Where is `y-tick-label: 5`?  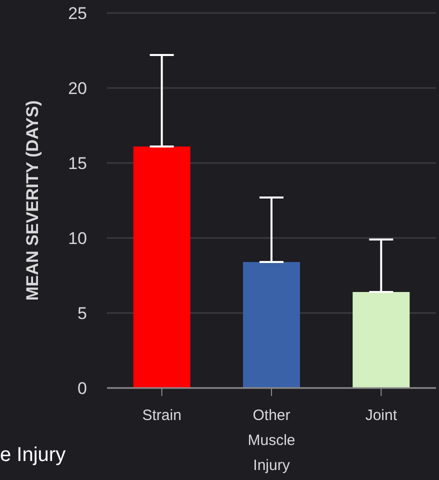
y-tick-label: 5 is located at coordinates (82, 314).